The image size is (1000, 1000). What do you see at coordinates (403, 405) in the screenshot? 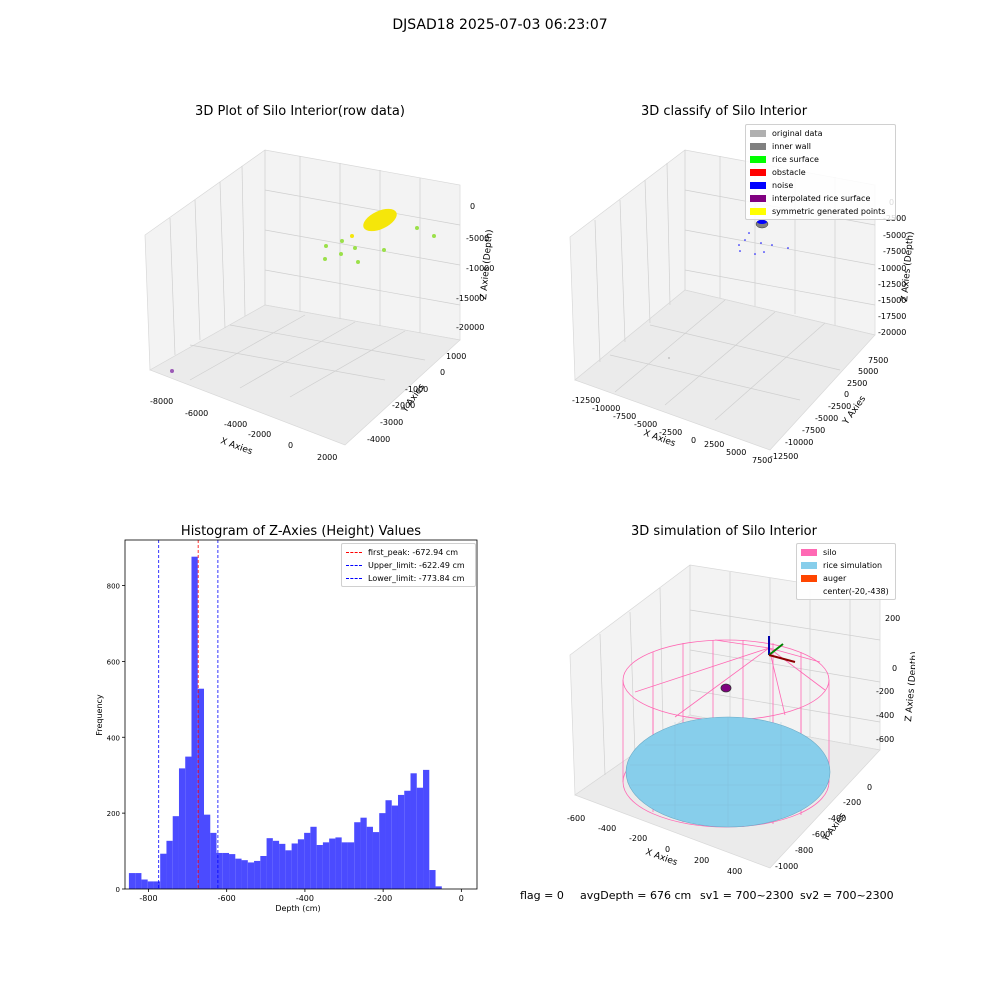
I see `panel1-ytick: -2000` at bounding box center [403, 405].